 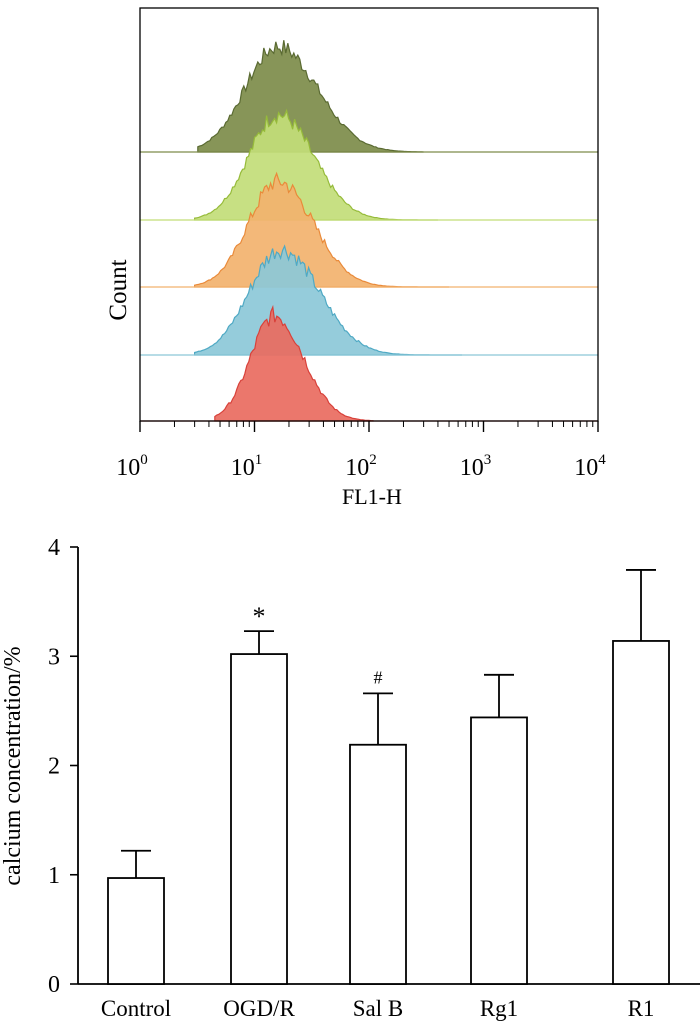 I want to click on x-category-label: Control, so click(x=136, y=1008).